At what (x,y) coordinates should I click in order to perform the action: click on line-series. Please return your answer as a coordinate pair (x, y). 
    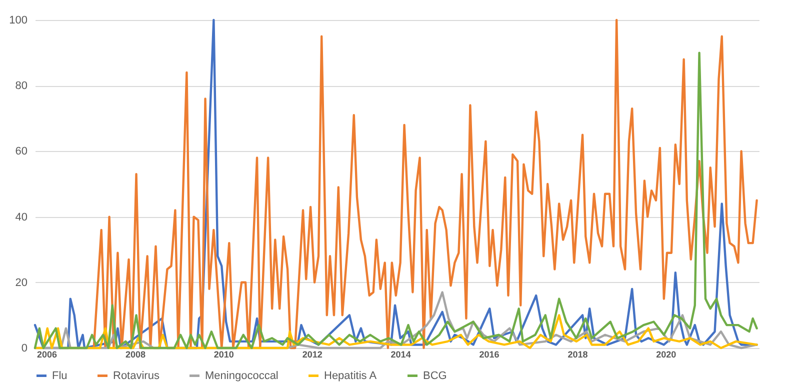
    Looking at the image, I should click on (396, 332).